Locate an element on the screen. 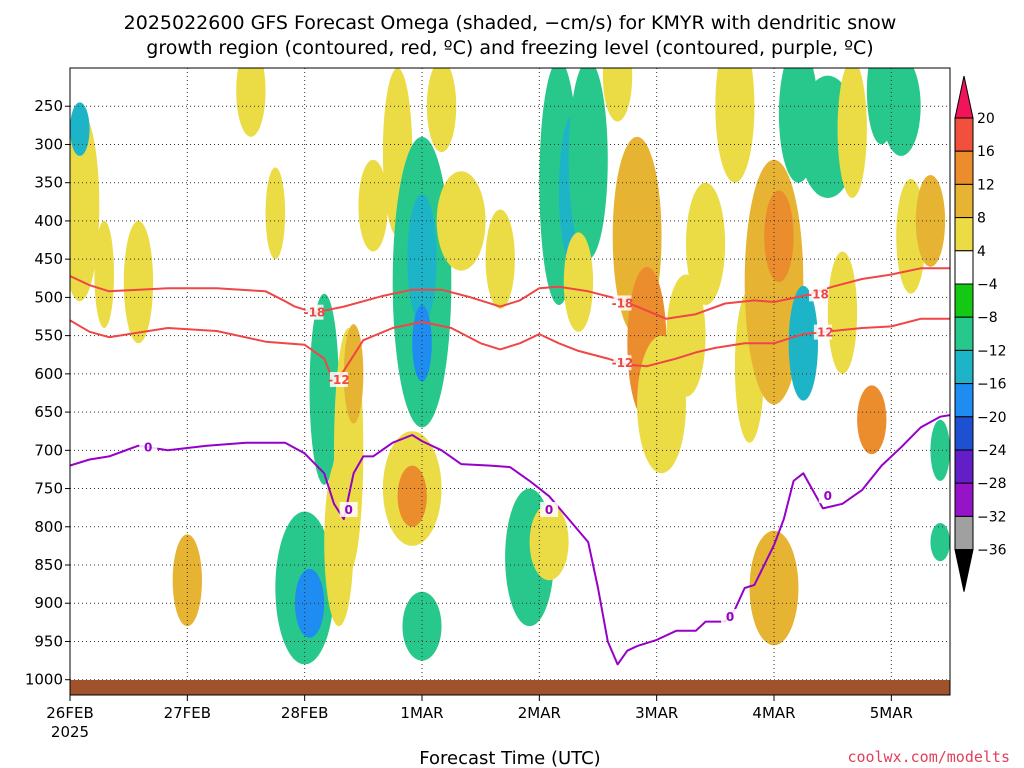 The height and width of the screenshot is (768, 1024). contour-label-2-1: 0 is located at coordinates (348, 510).